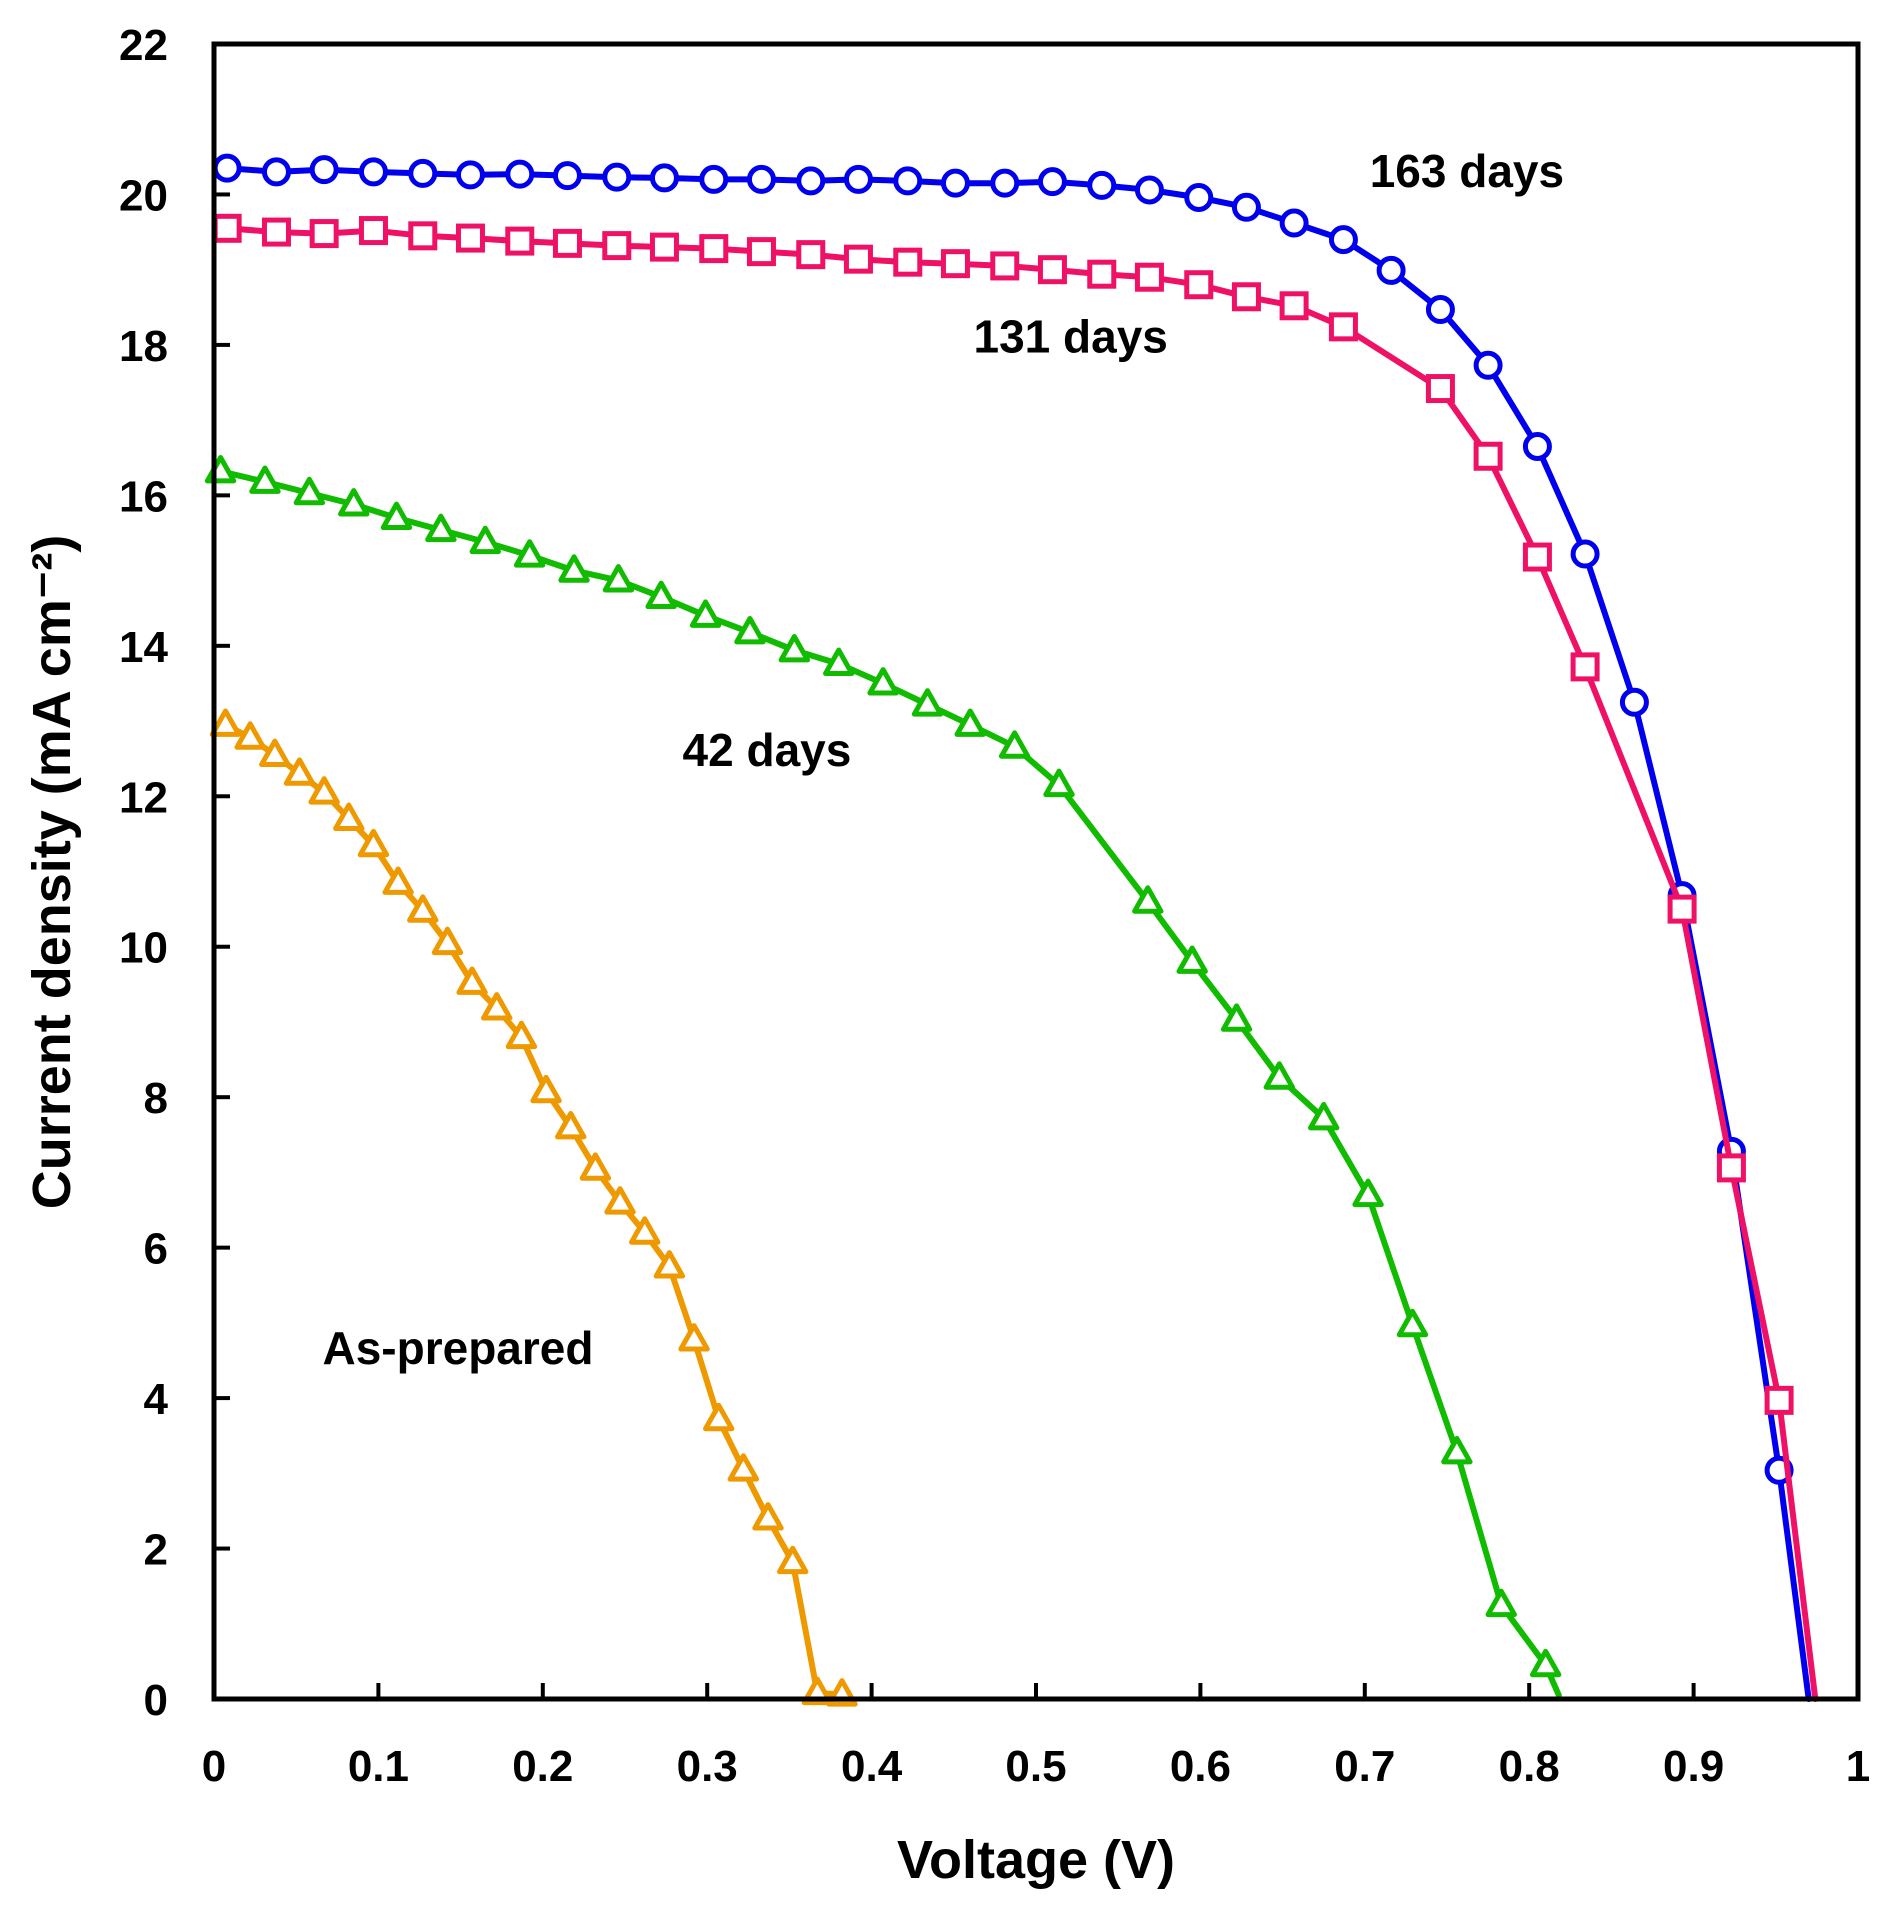  I want to click on y-tick-label: 4, so click(156, 1399).